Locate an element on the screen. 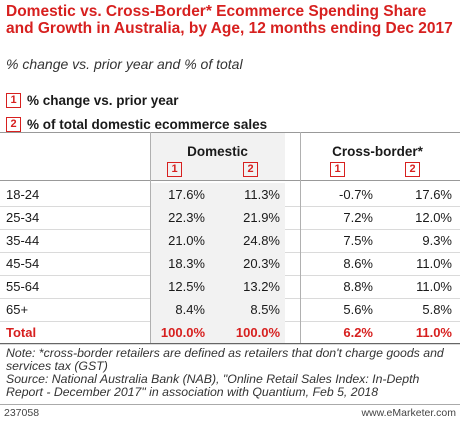 Image resolution: width=460 pixels, height=421 pixels. brand-link: www.eMarketer.com is located at coordinates (408, 413).